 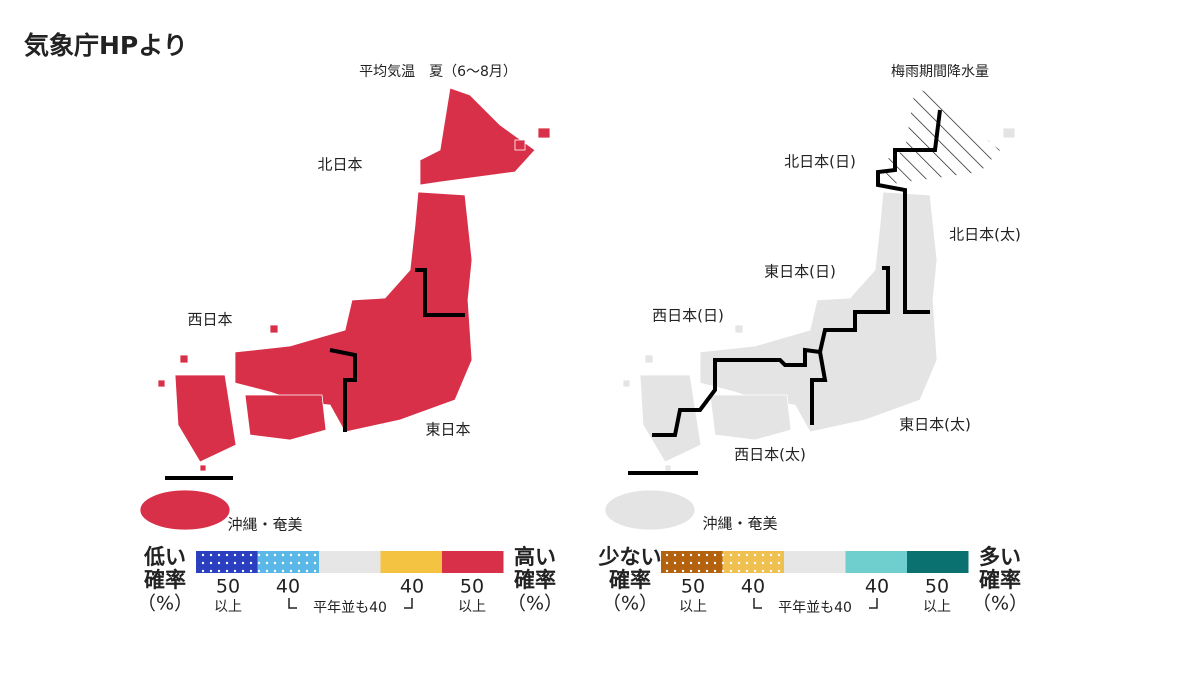 I want to click on region-label: 東日本(日), so click(x=800, y=272).